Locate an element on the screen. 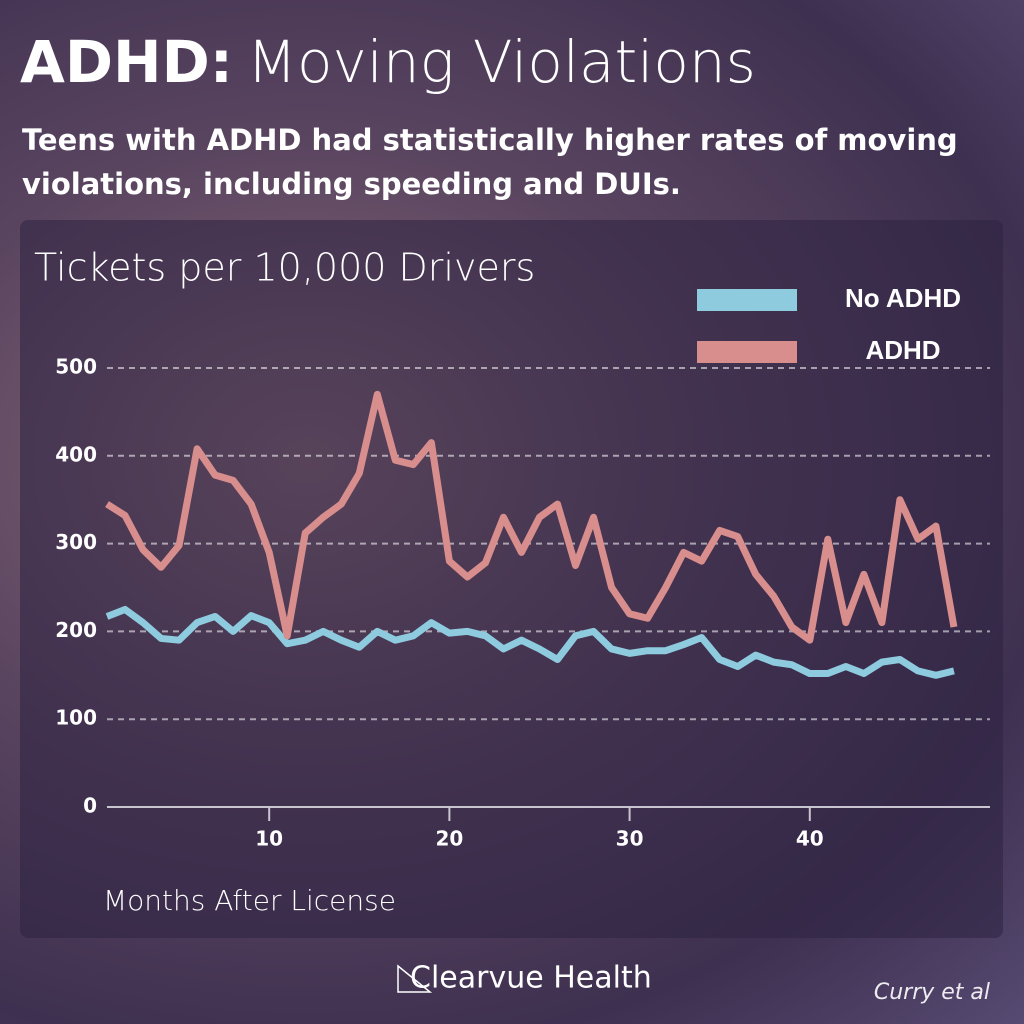 The image size is (1024, 1024). y-tick-label: 400 is located at coordinates (76, 454).